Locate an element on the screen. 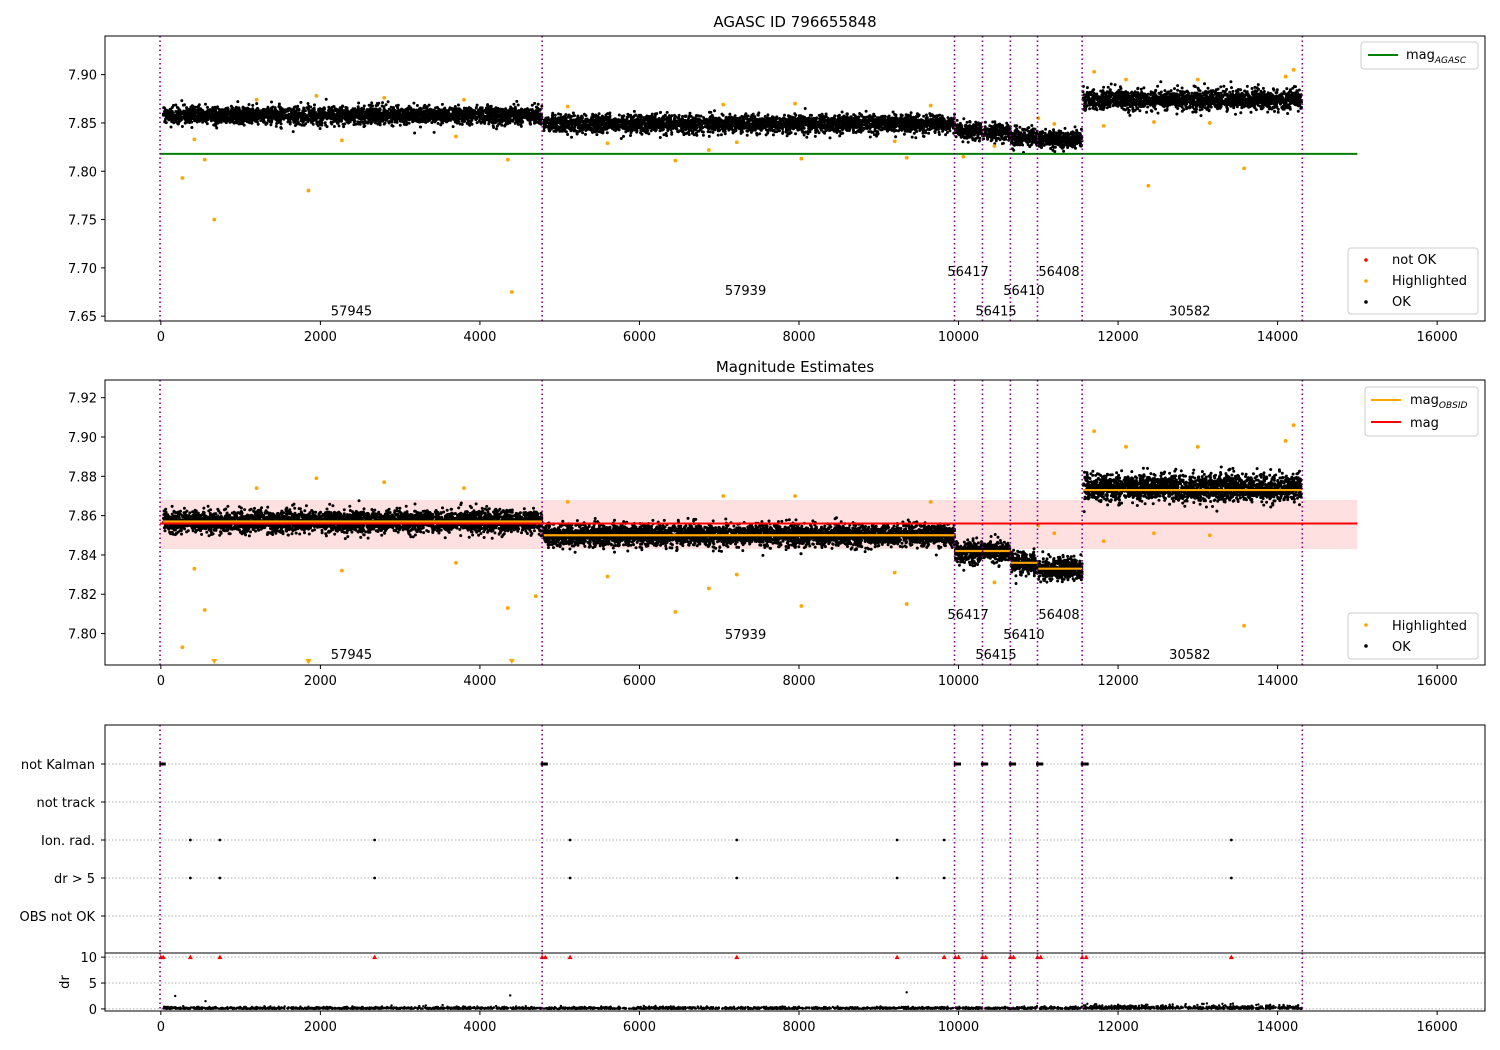 The height and width of the screenshot is (1050, 1500). y-tick-label-1: 5 is located at coordinates (93, 984).